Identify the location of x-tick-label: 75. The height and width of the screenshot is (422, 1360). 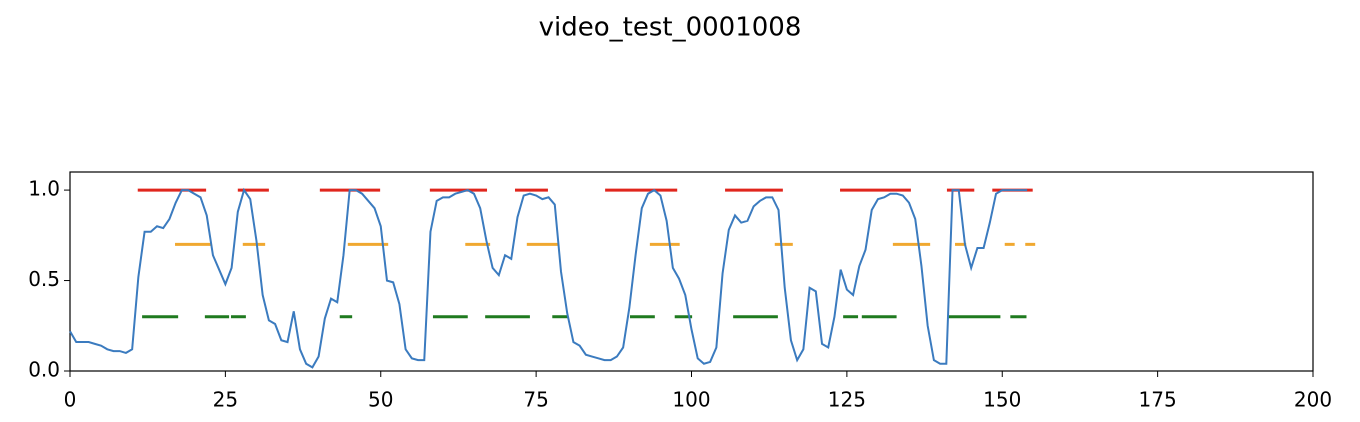
(535, 400).